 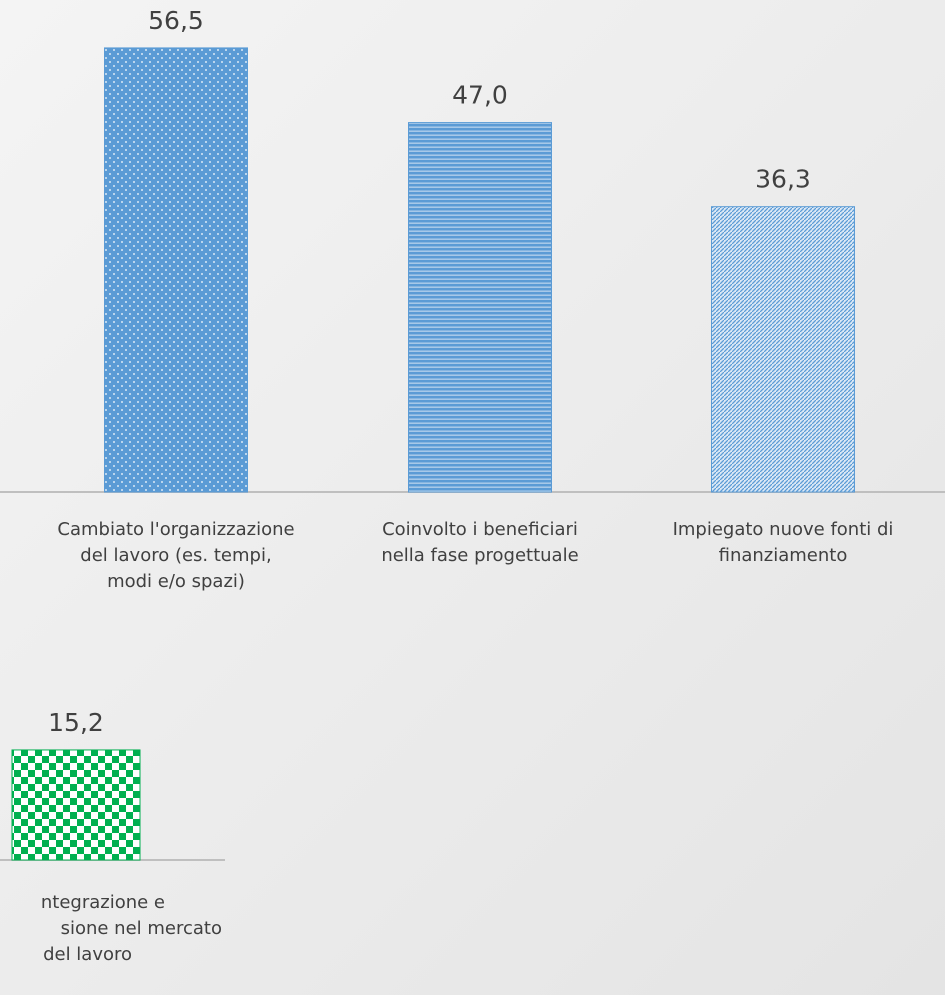 I want to click on category-label: nella fase progettuale, so click(x=479, y=555).